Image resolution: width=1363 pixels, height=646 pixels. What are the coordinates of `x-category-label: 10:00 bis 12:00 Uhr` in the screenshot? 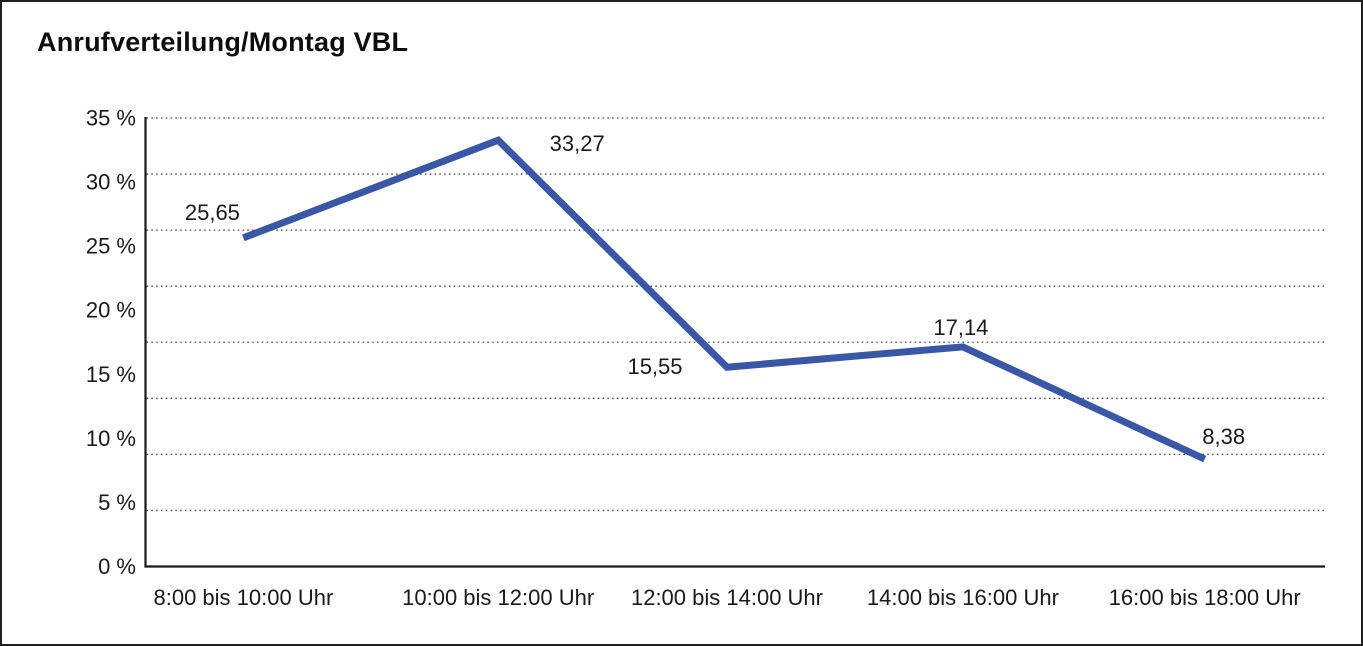 It's located at (498, 597).